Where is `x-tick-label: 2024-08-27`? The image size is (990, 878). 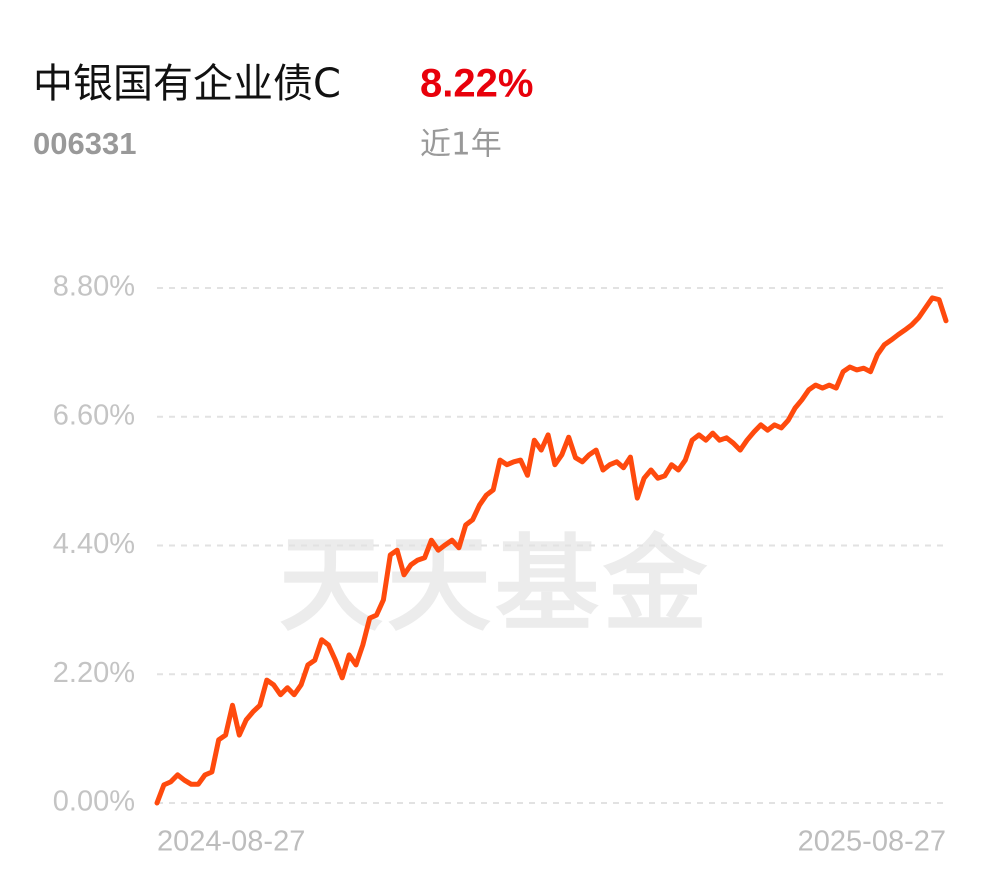
x-tick-label: 2024-08-27 is located at coordinates (231, 842).